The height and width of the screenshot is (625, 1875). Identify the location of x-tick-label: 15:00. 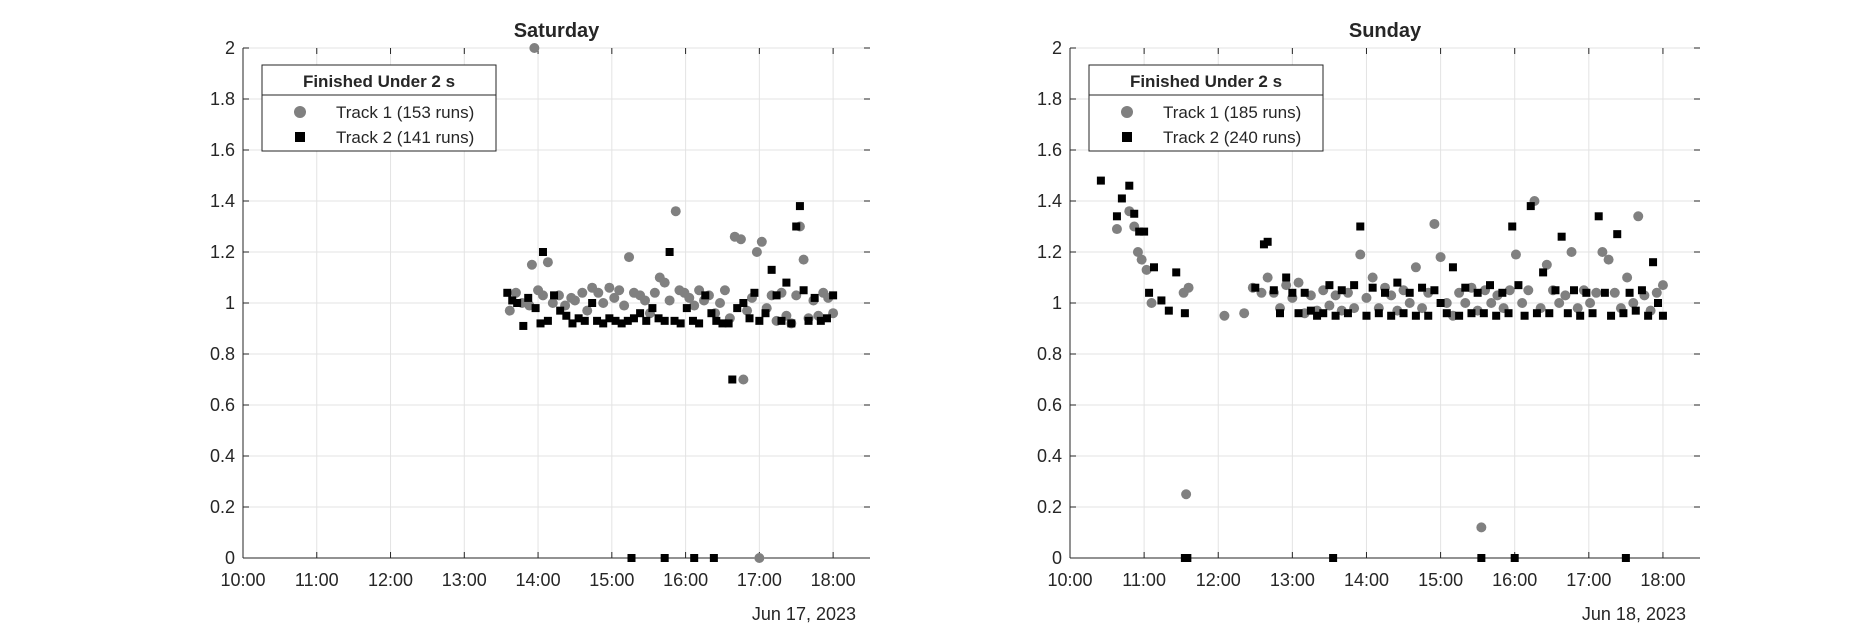
(611, 580).